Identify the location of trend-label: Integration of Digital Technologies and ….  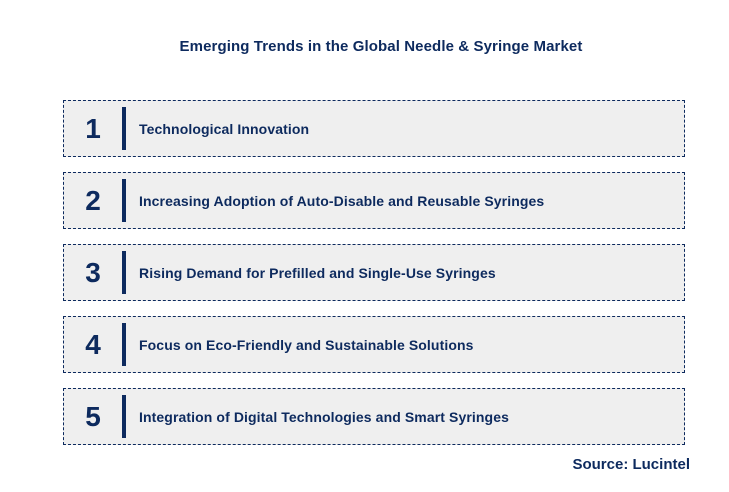
(324, 416).